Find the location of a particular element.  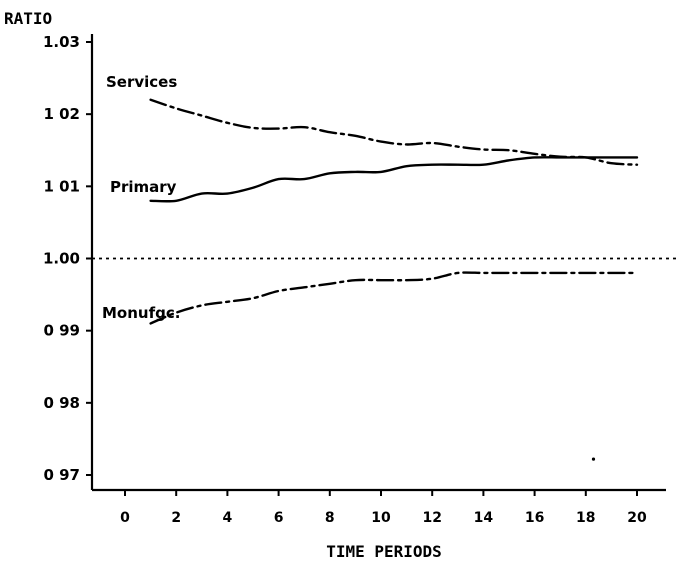

x-tick-label: 18 is located at coordinates (585, 518).